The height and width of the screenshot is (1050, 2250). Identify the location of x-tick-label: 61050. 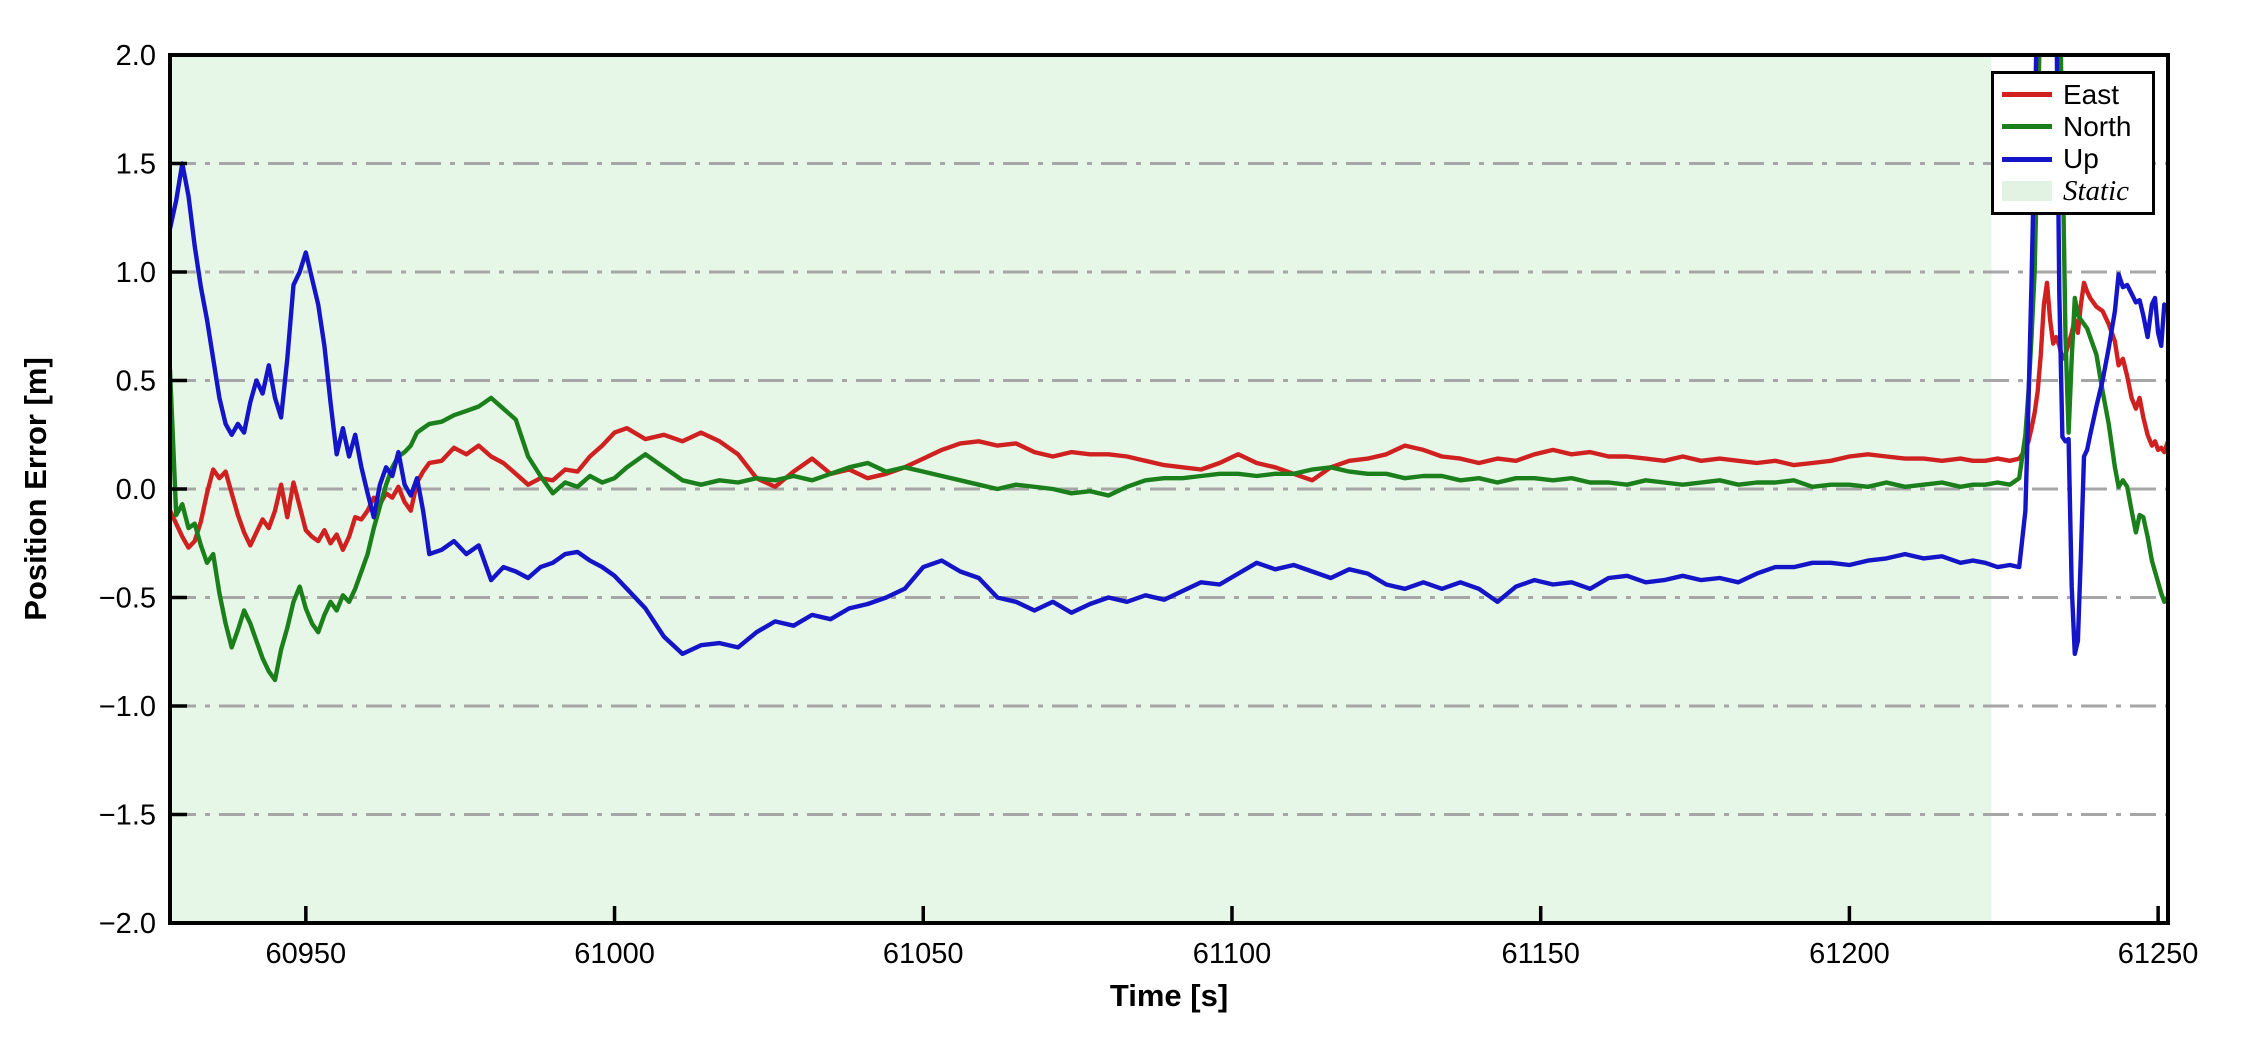
(923, 954).